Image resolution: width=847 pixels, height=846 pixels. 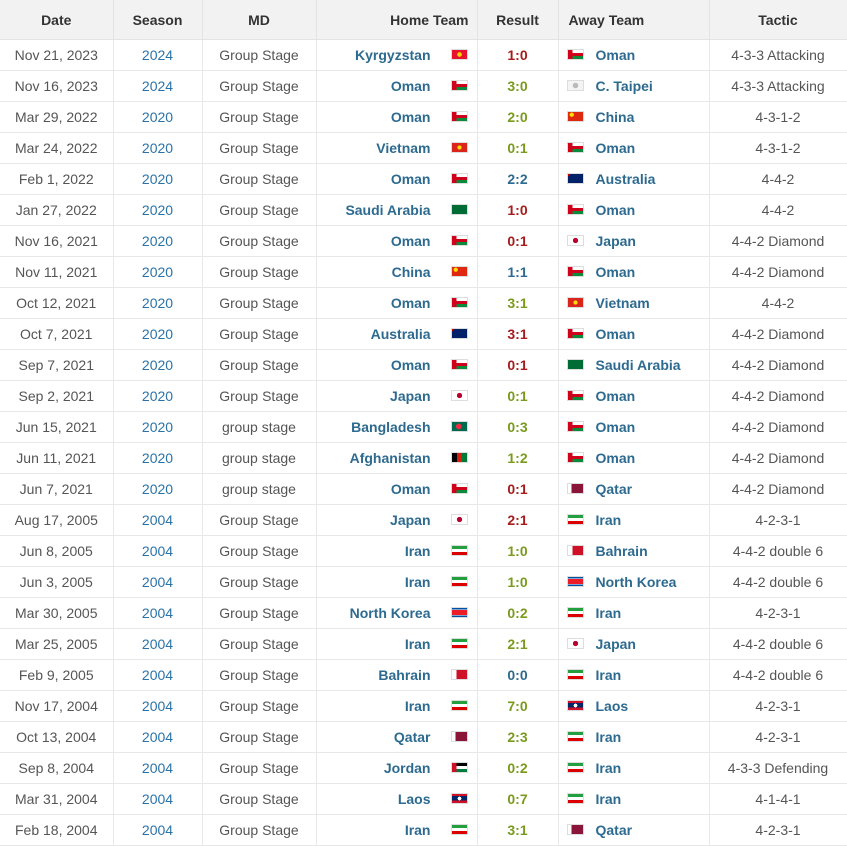 What do you see at coordinates (397, 20) in the screenshot?
I see `header-home-team: Home Team` at bounding box center [397, 20].